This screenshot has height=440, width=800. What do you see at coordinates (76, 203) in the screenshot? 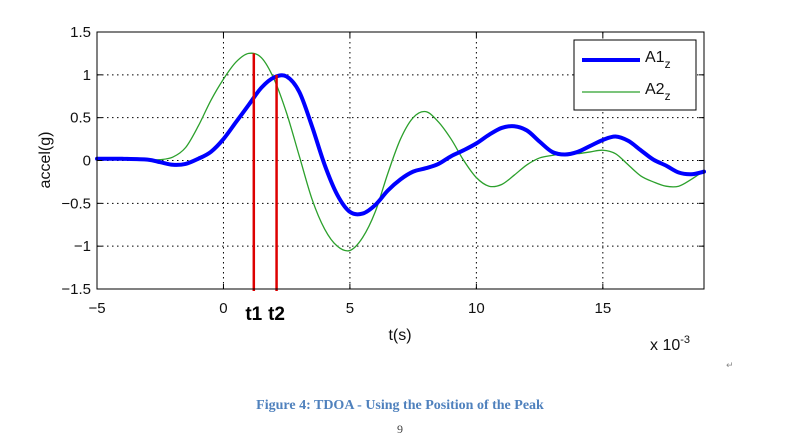
I see `y-tick-label: −0.5` at bounding box center [76, 203].